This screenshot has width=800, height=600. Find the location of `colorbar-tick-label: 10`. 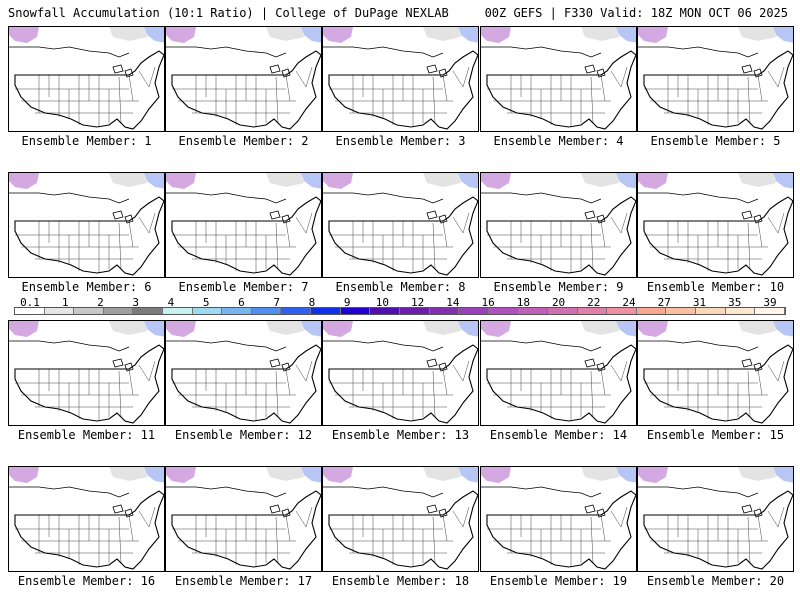

colorbar-tick-label: 10 is located at coordinates (382, 302).